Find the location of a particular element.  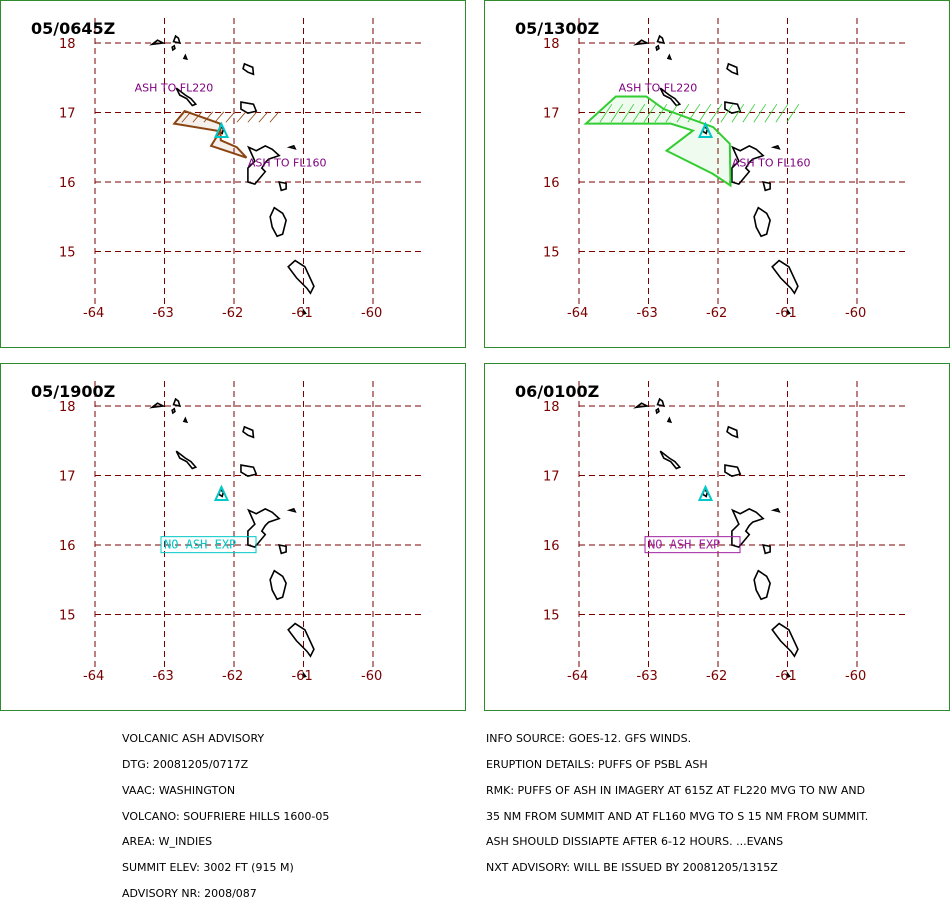

advisory-line: ADVISORY NR: 2008/087 is located at coordinates (189, 893).